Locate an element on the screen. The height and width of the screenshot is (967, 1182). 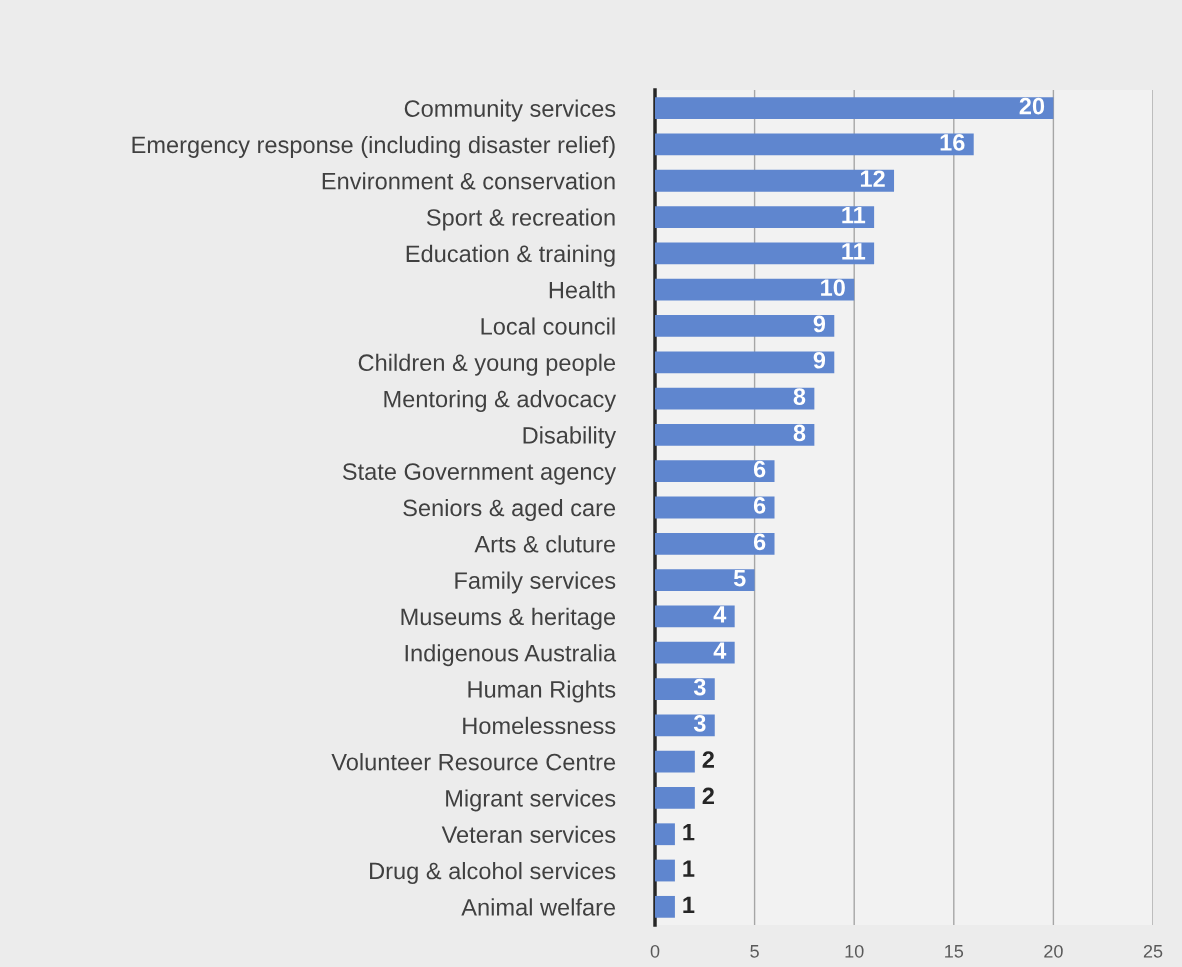
y-tick-label: Children & young people is located at coordinates (487, 364).